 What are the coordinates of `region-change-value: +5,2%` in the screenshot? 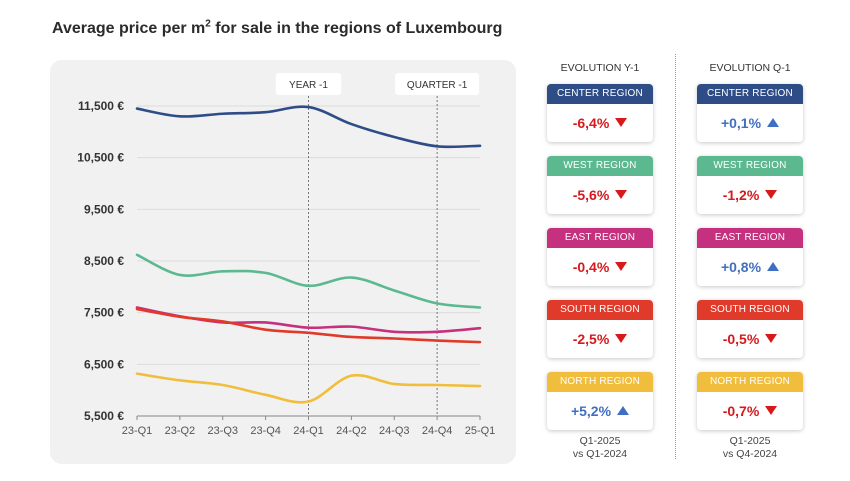 It's located at (600, 411).